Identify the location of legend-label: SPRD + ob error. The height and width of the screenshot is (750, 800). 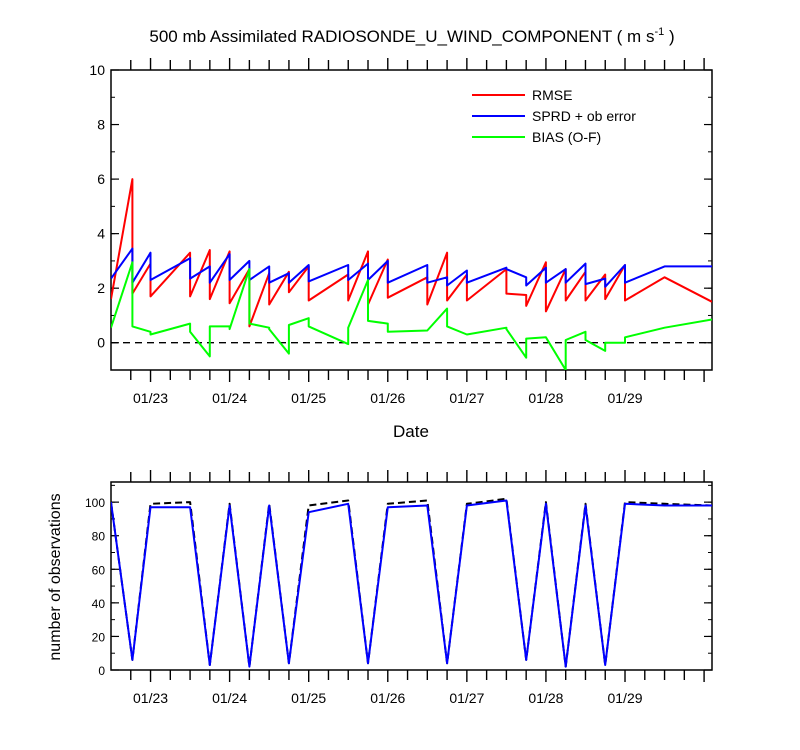
(584, 116).